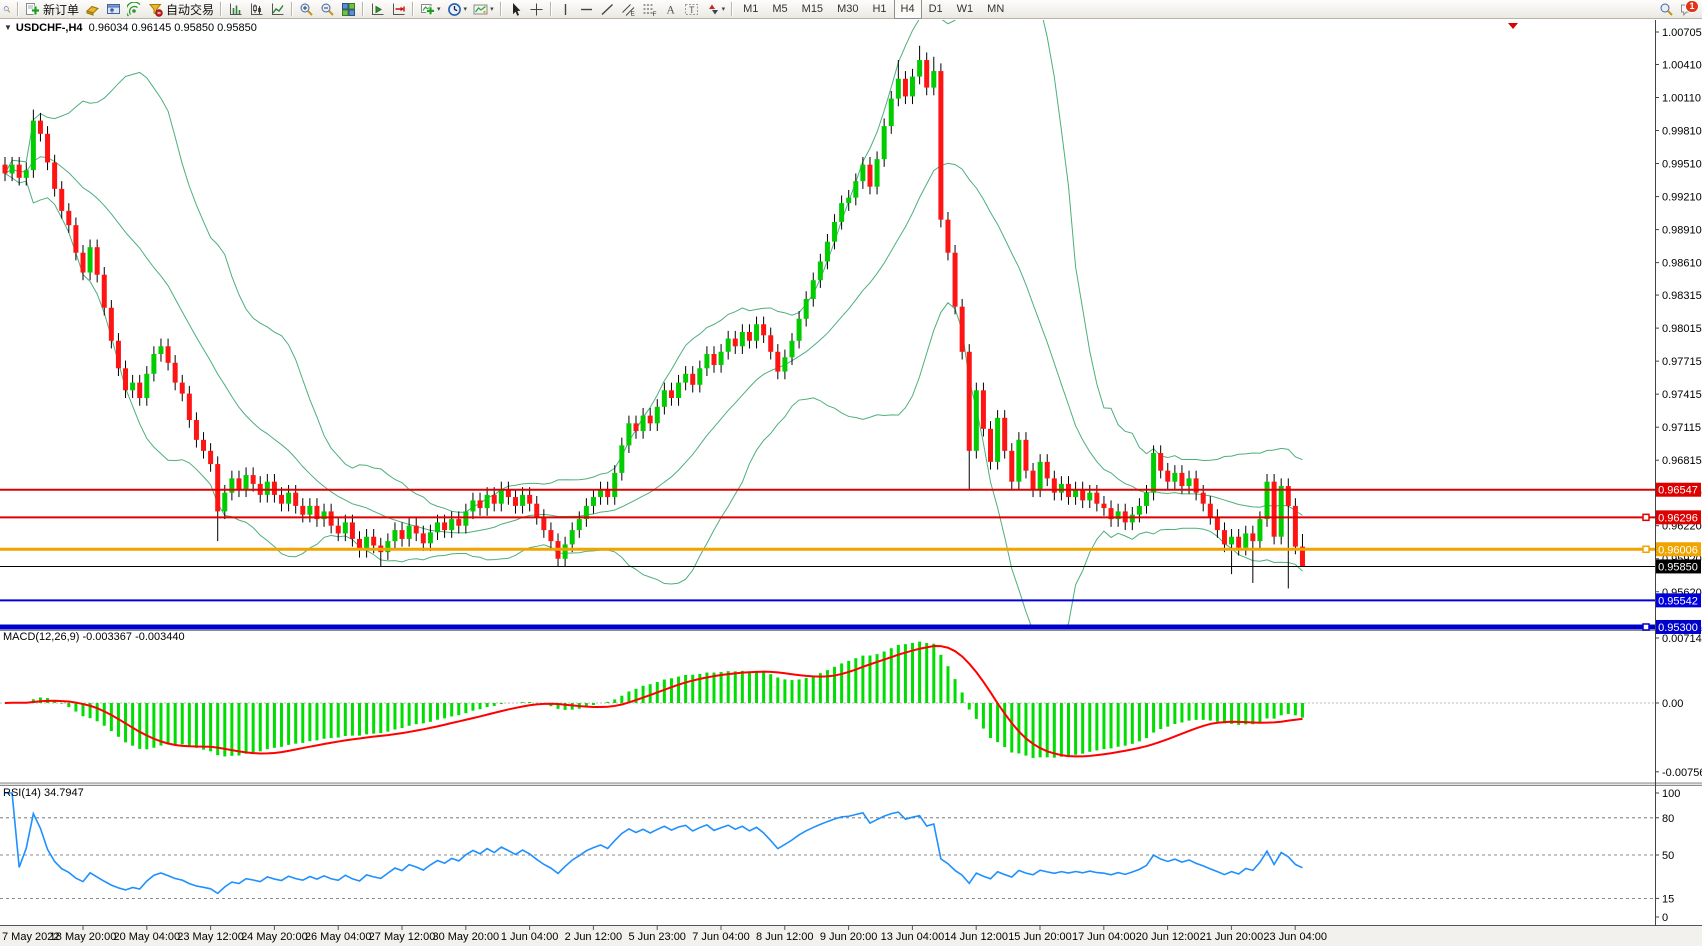  What do you see at coordinates (181, 9) in the screenshot?
I see `autotrading-button: 自动交易` at bounding box center [181, 9].